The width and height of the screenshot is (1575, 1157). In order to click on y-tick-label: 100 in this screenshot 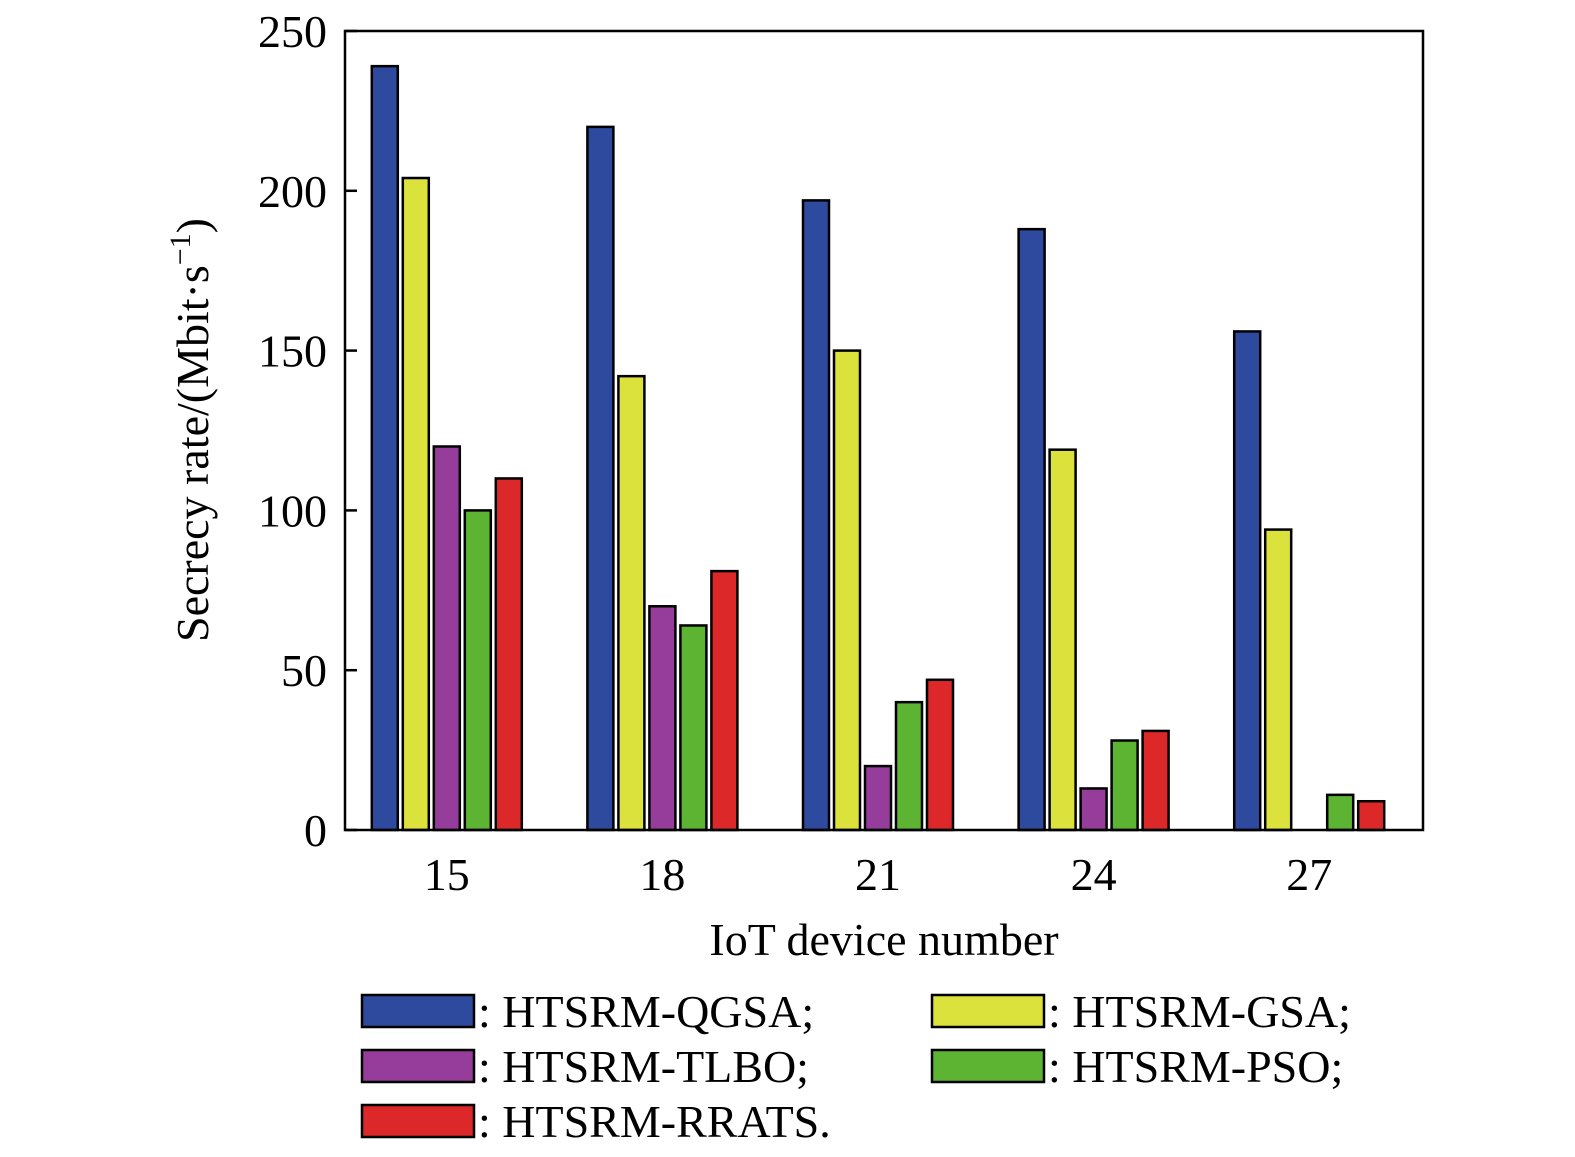, I will do `click(292, 510)`.